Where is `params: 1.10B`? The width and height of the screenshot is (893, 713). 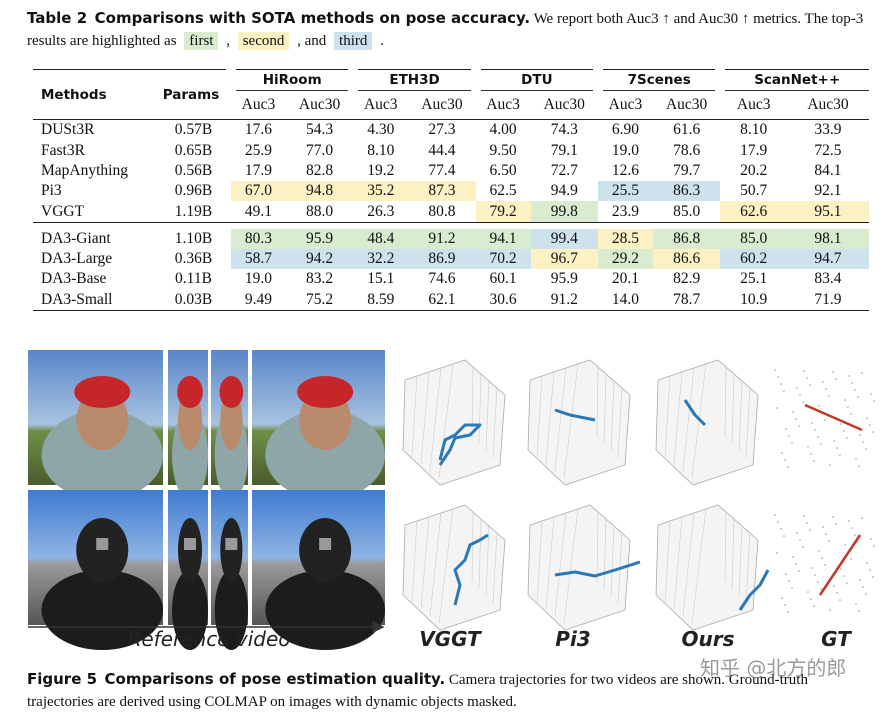 params: 1.10B is located at coordinates (193, 235).